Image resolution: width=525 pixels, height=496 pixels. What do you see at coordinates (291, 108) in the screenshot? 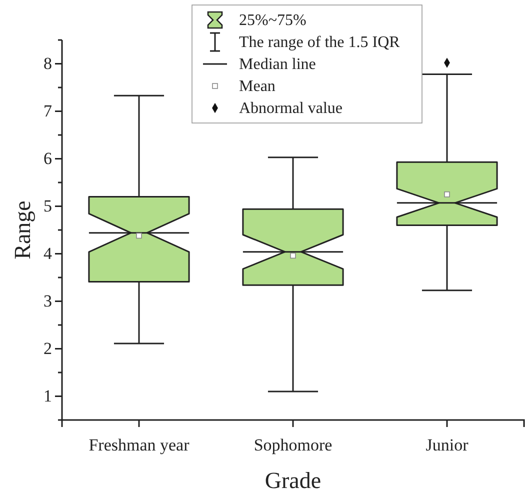
I see `annotation: Abnormal value` at bounding box center [291, 108].